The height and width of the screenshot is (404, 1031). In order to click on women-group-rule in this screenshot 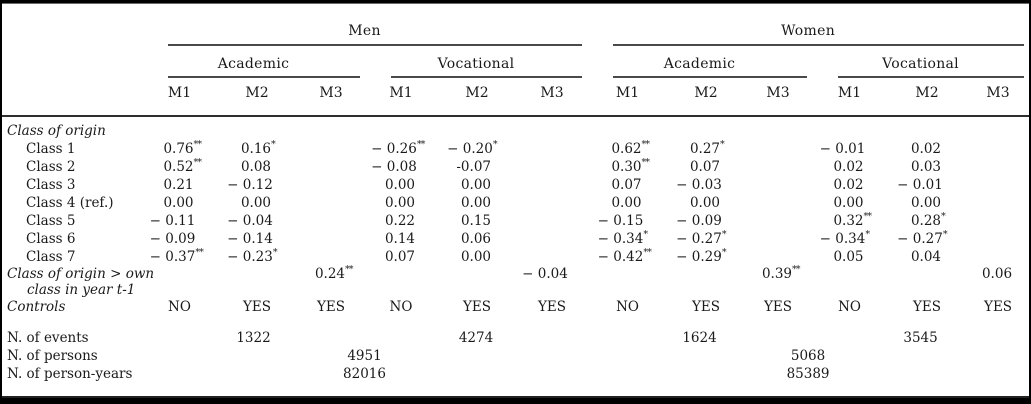, I will do `click(819, 45)`.